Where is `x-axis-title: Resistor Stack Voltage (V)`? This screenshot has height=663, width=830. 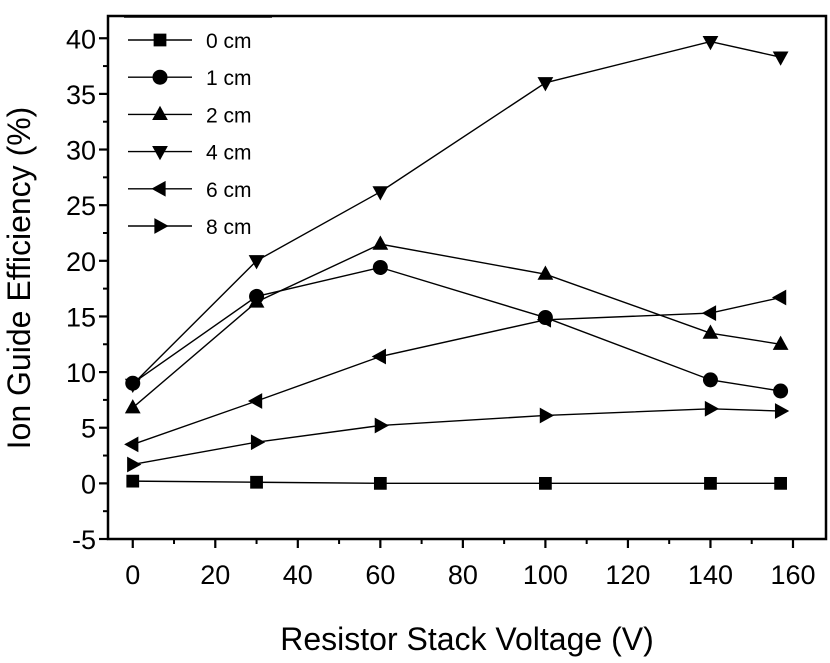 x-axis-title: Resistor Stack Voltage (V) is located at coordinates (466, 639).